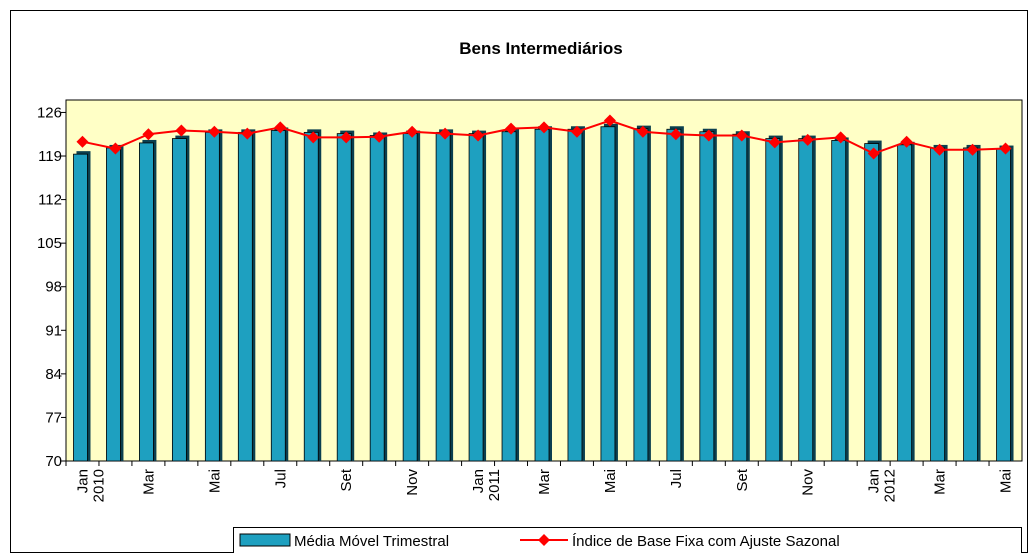  I want to click on y-tick-label: 77, so click(53, 417).